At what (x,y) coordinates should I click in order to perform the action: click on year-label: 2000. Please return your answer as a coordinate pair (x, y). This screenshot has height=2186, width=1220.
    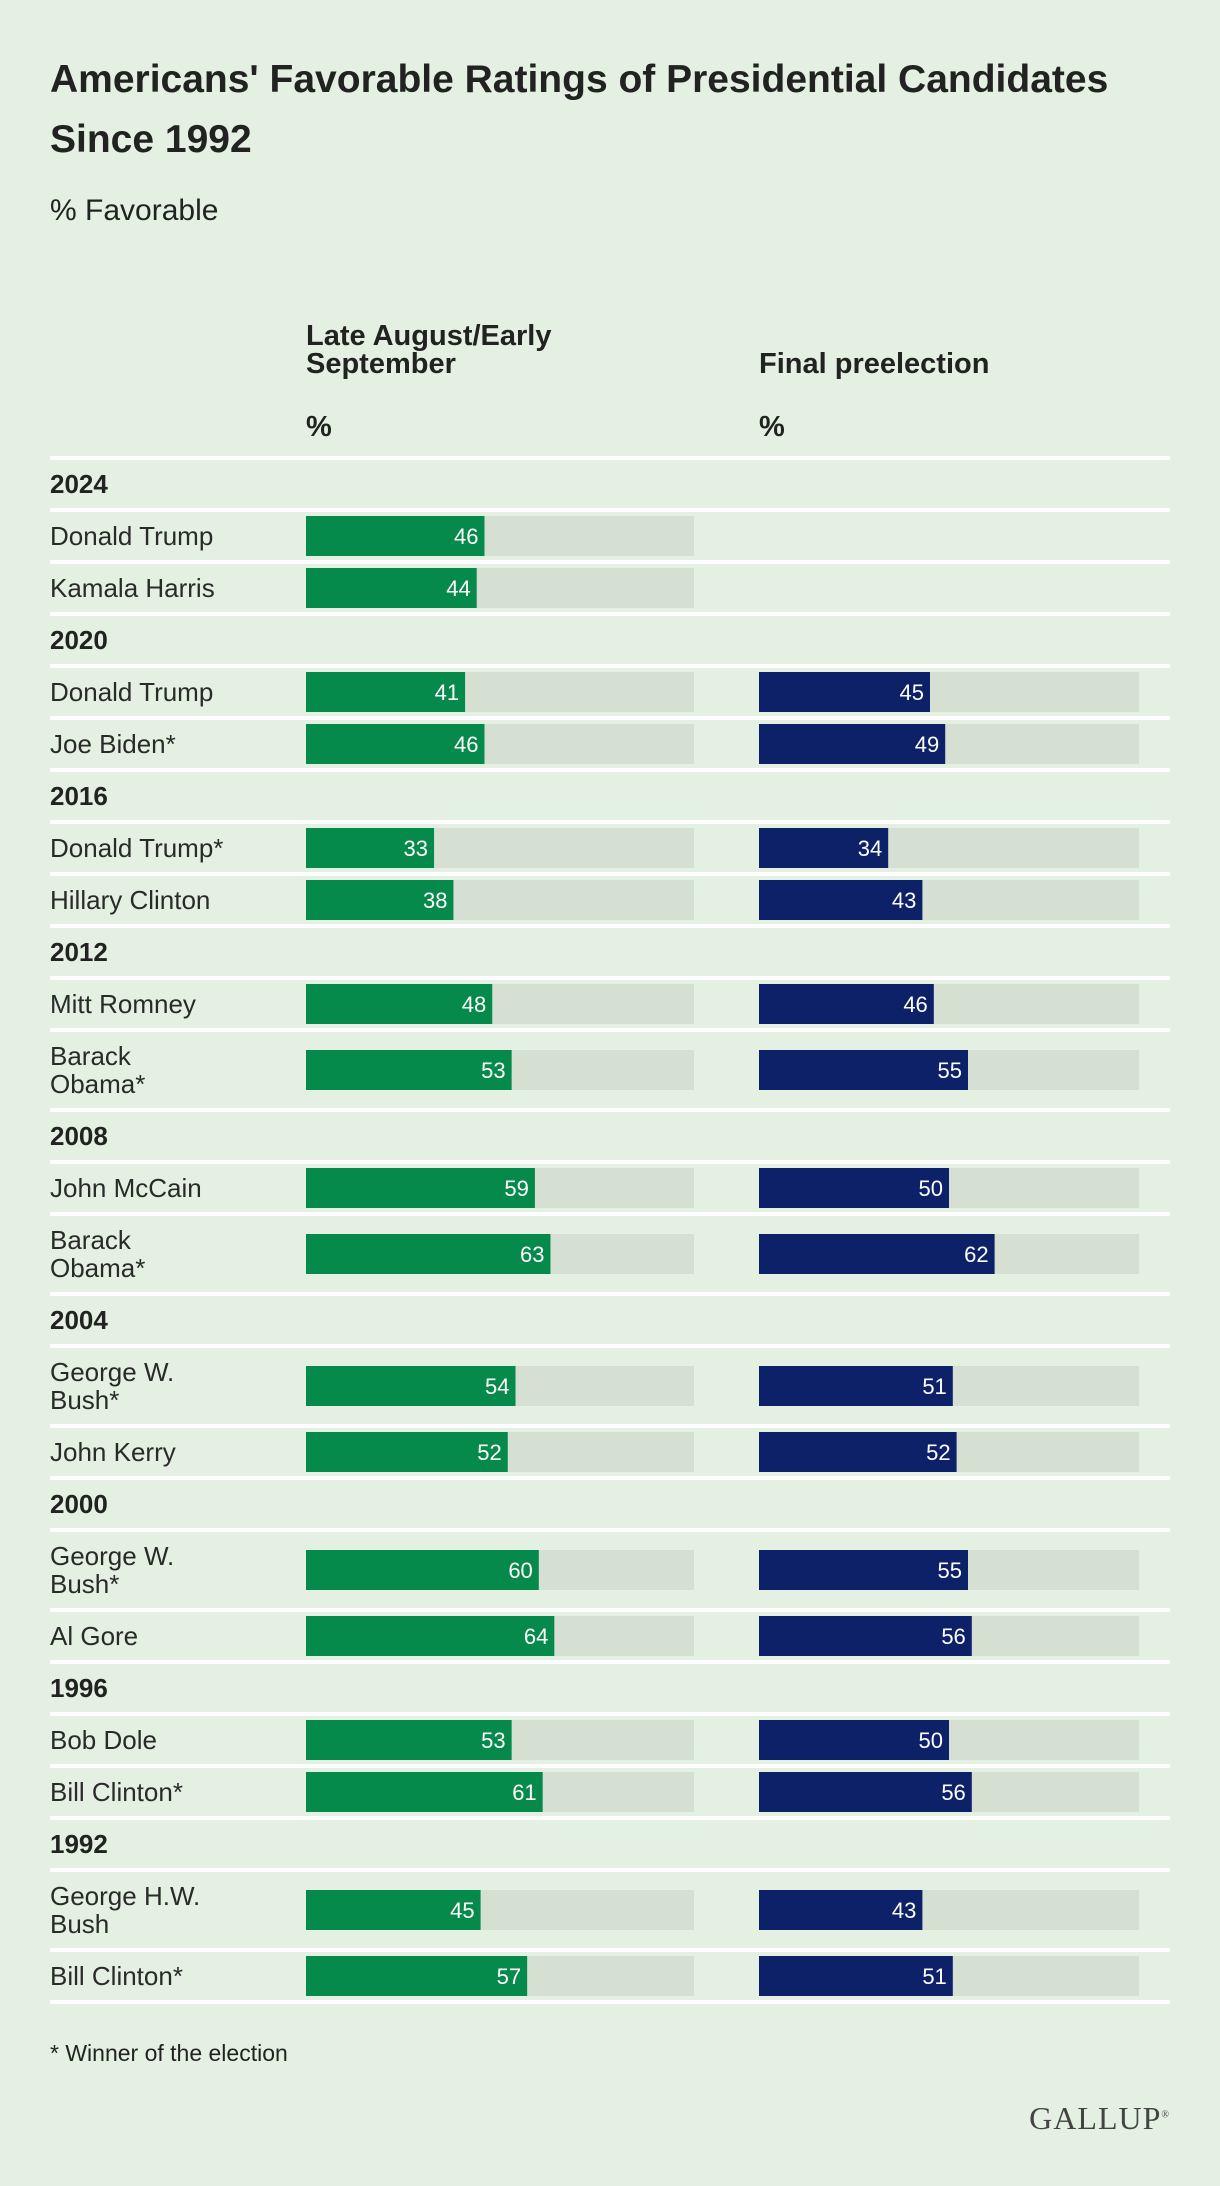
    Looking at the image, I should click on (79, 1504).